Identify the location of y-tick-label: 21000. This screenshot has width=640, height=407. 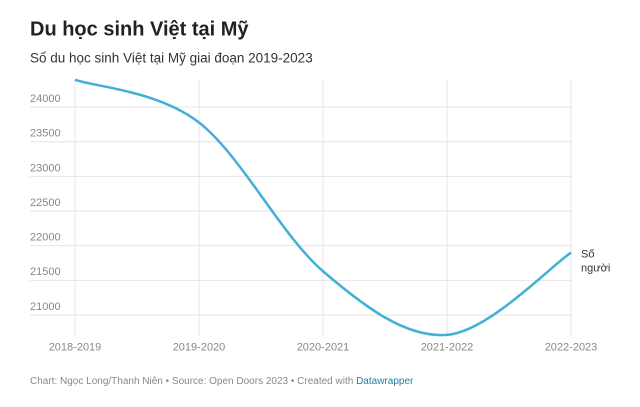
(45, 307).